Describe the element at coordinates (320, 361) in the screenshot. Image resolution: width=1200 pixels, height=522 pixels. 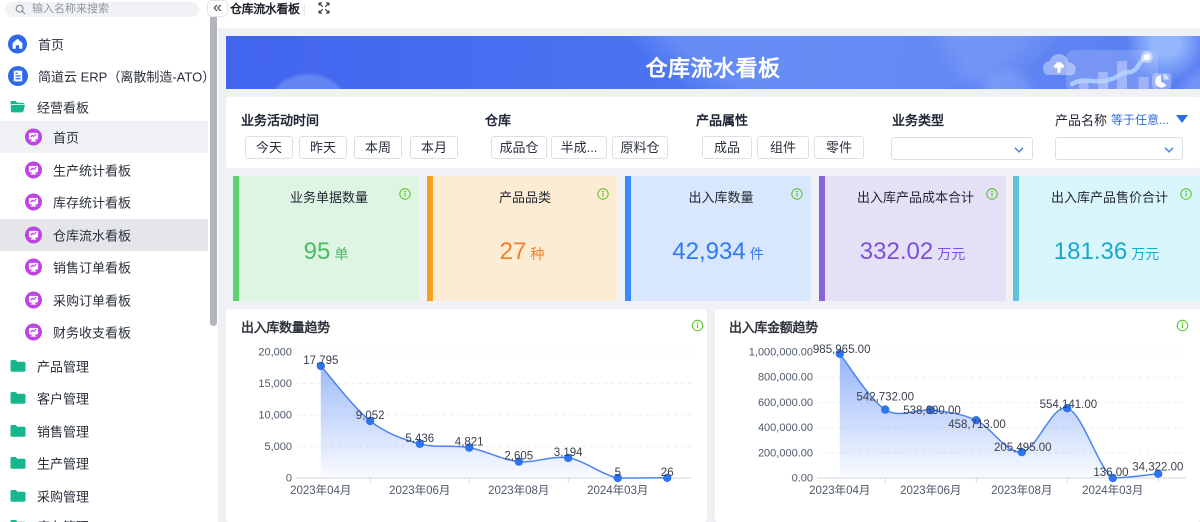
I see `svg-text: 17,795` at that location.